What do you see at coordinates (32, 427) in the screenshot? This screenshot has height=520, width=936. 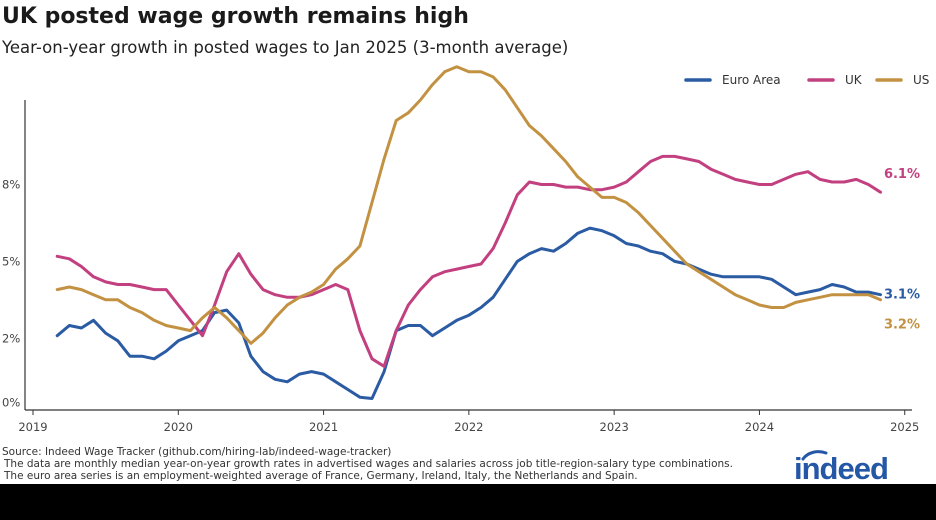 I see `x-tick-label: 2019` at bounding box center [32, 427].